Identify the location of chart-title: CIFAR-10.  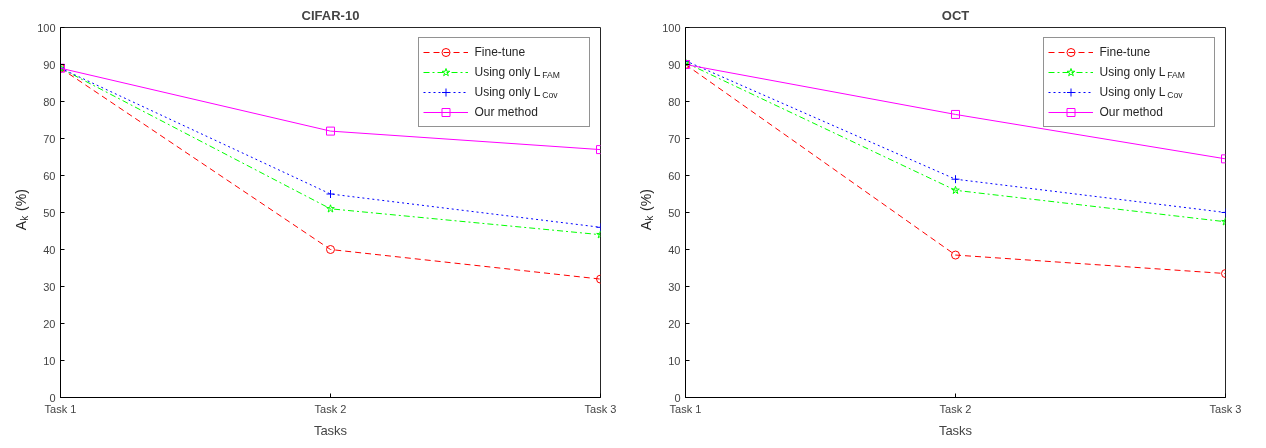
(330, 15).